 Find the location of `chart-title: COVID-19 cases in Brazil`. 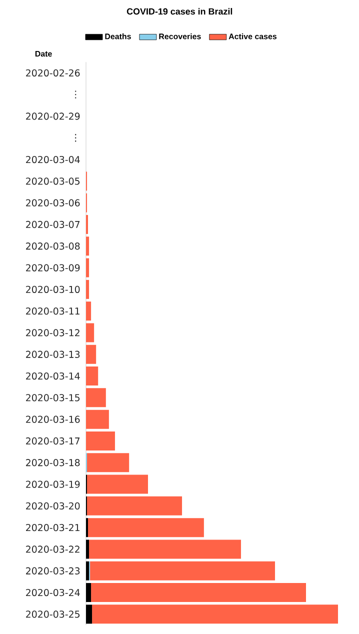

chart-title: COVID-19 cases in Brazil is located at coordinates (179, 11).